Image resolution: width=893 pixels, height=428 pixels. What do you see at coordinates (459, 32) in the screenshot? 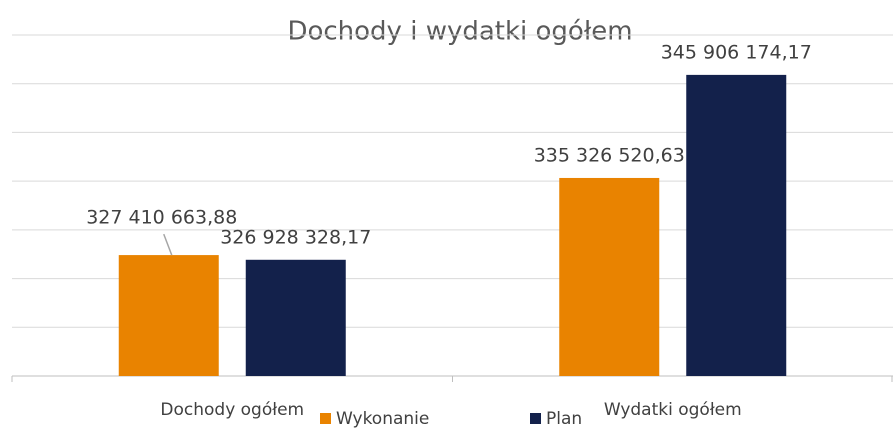
I see `chart-title: Dochody i wydatki ogółem` at bounding box center [459, 32].